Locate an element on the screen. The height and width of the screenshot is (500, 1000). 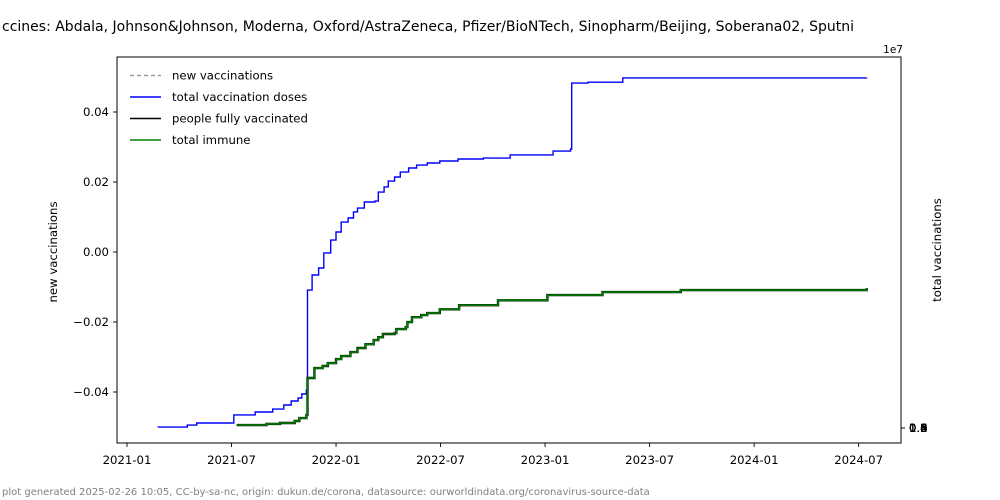
y-right-tick-label: 1.4 is located at coordinates (918, 428).